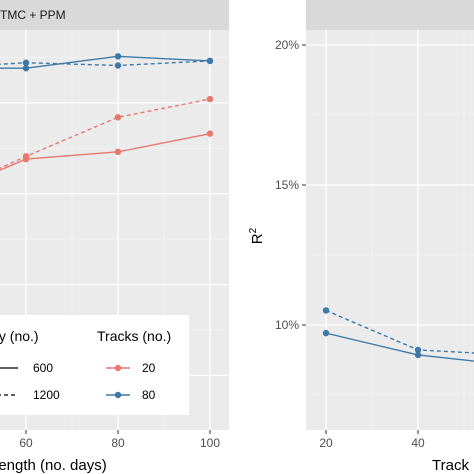 Image resolution: width=474 pixels, height=474 pixels. What do you see at coordinates (326, 443) in the screenshot?
I see `x-tick-label: 20` at bounding box center [326, 443].